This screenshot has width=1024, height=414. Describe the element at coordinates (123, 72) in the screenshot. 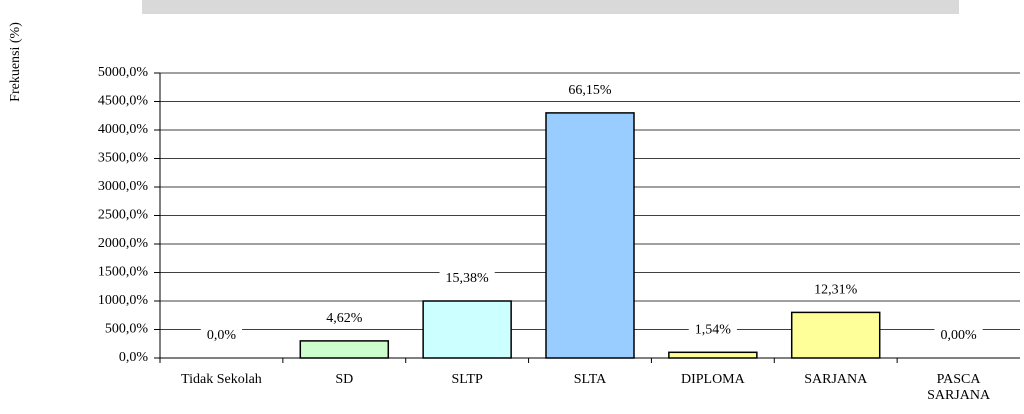

I see `y-tick-label: 5000,0%` at that location.